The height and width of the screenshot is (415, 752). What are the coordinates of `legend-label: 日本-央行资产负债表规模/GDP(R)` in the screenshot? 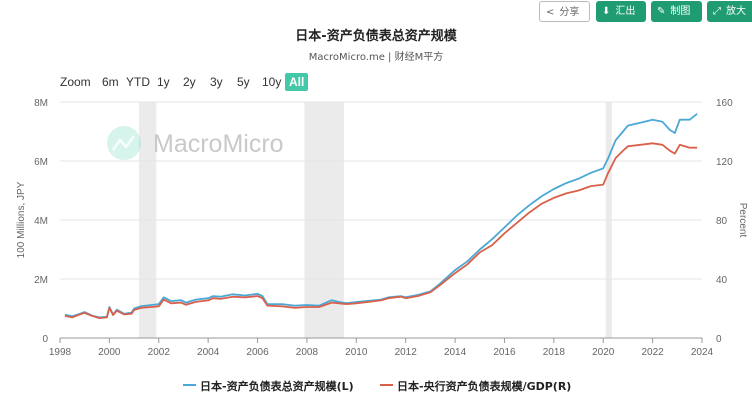 It's located at (484, 386).